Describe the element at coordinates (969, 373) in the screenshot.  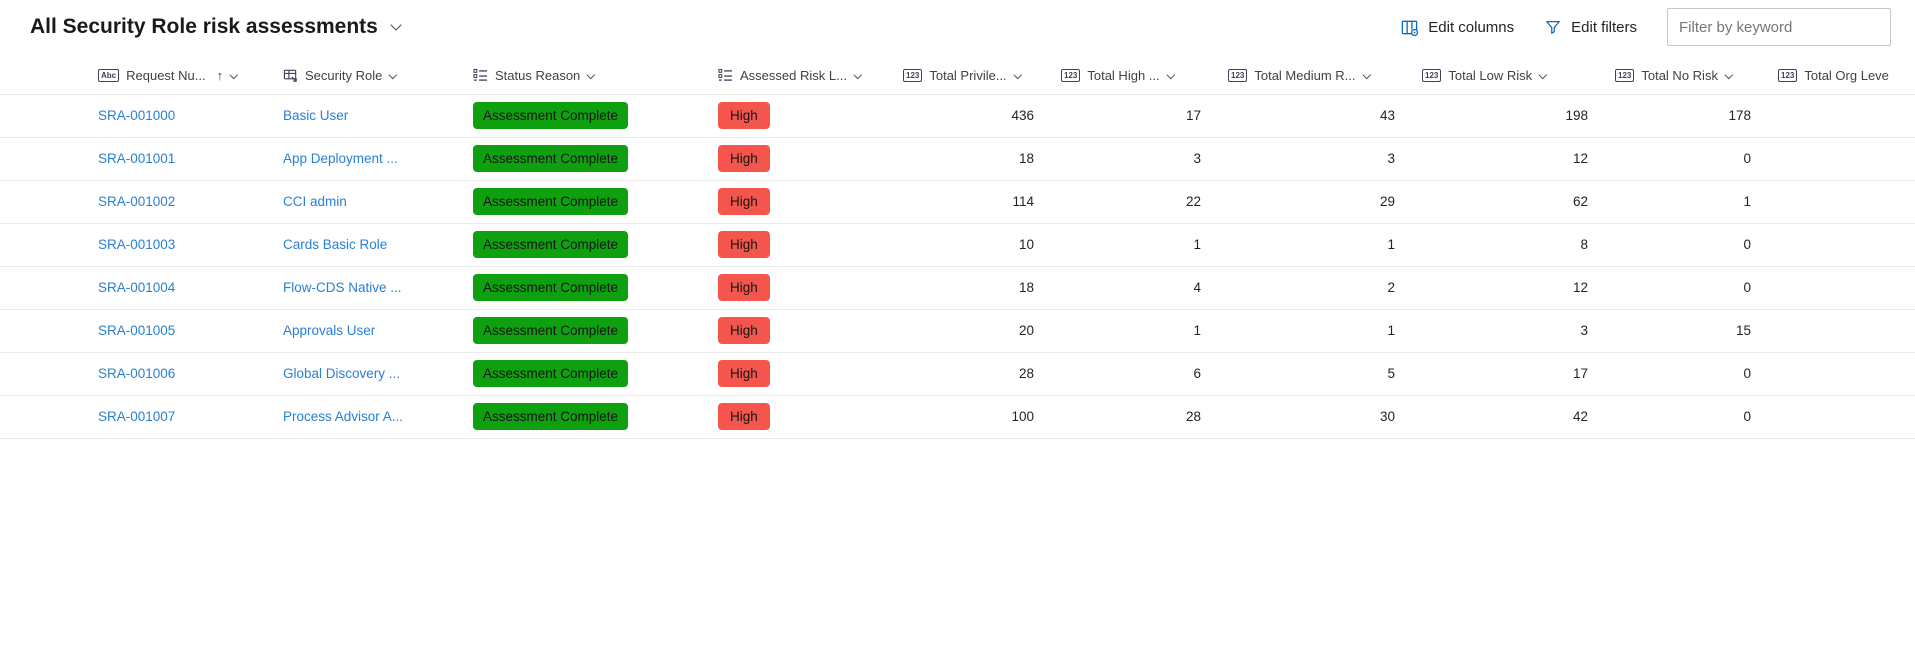
I see `total-privileged-value: 28` at that location.